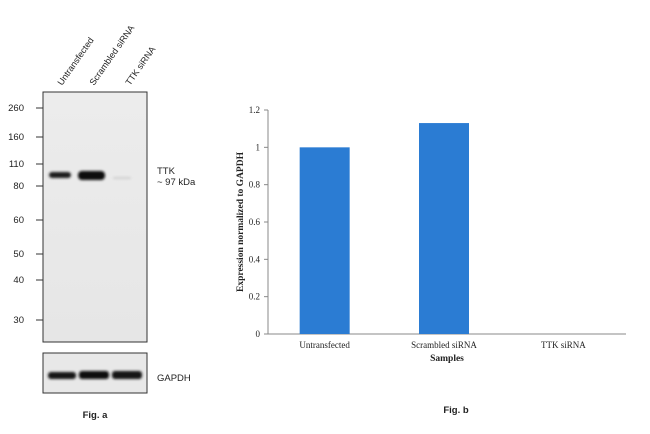 The image size is (650, 434). I want to click on gapdh-band-scrambled, so click(94, 375).